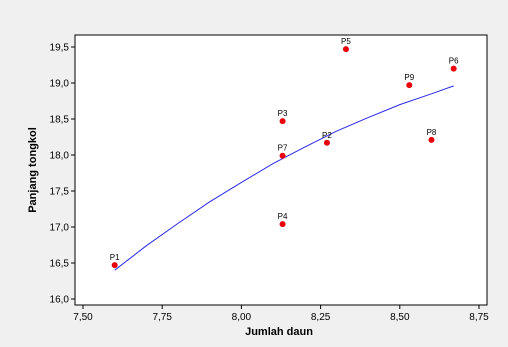  What do you see at coordinates (60, 264) in the screenshot?
I see `y-tick-label: 16,5` at bounding box center [60, 264].